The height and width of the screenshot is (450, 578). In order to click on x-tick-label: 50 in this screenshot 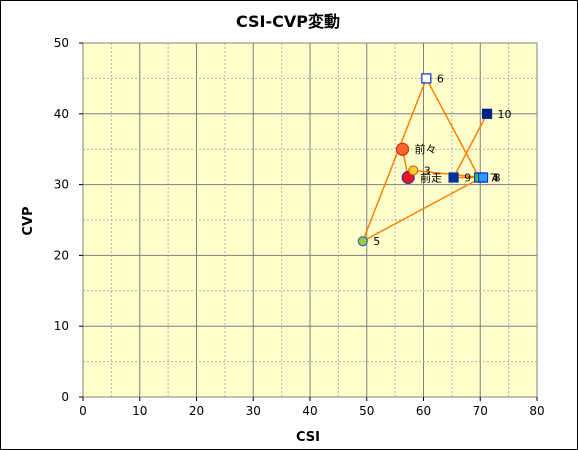, I will do `click(366, 411)`.